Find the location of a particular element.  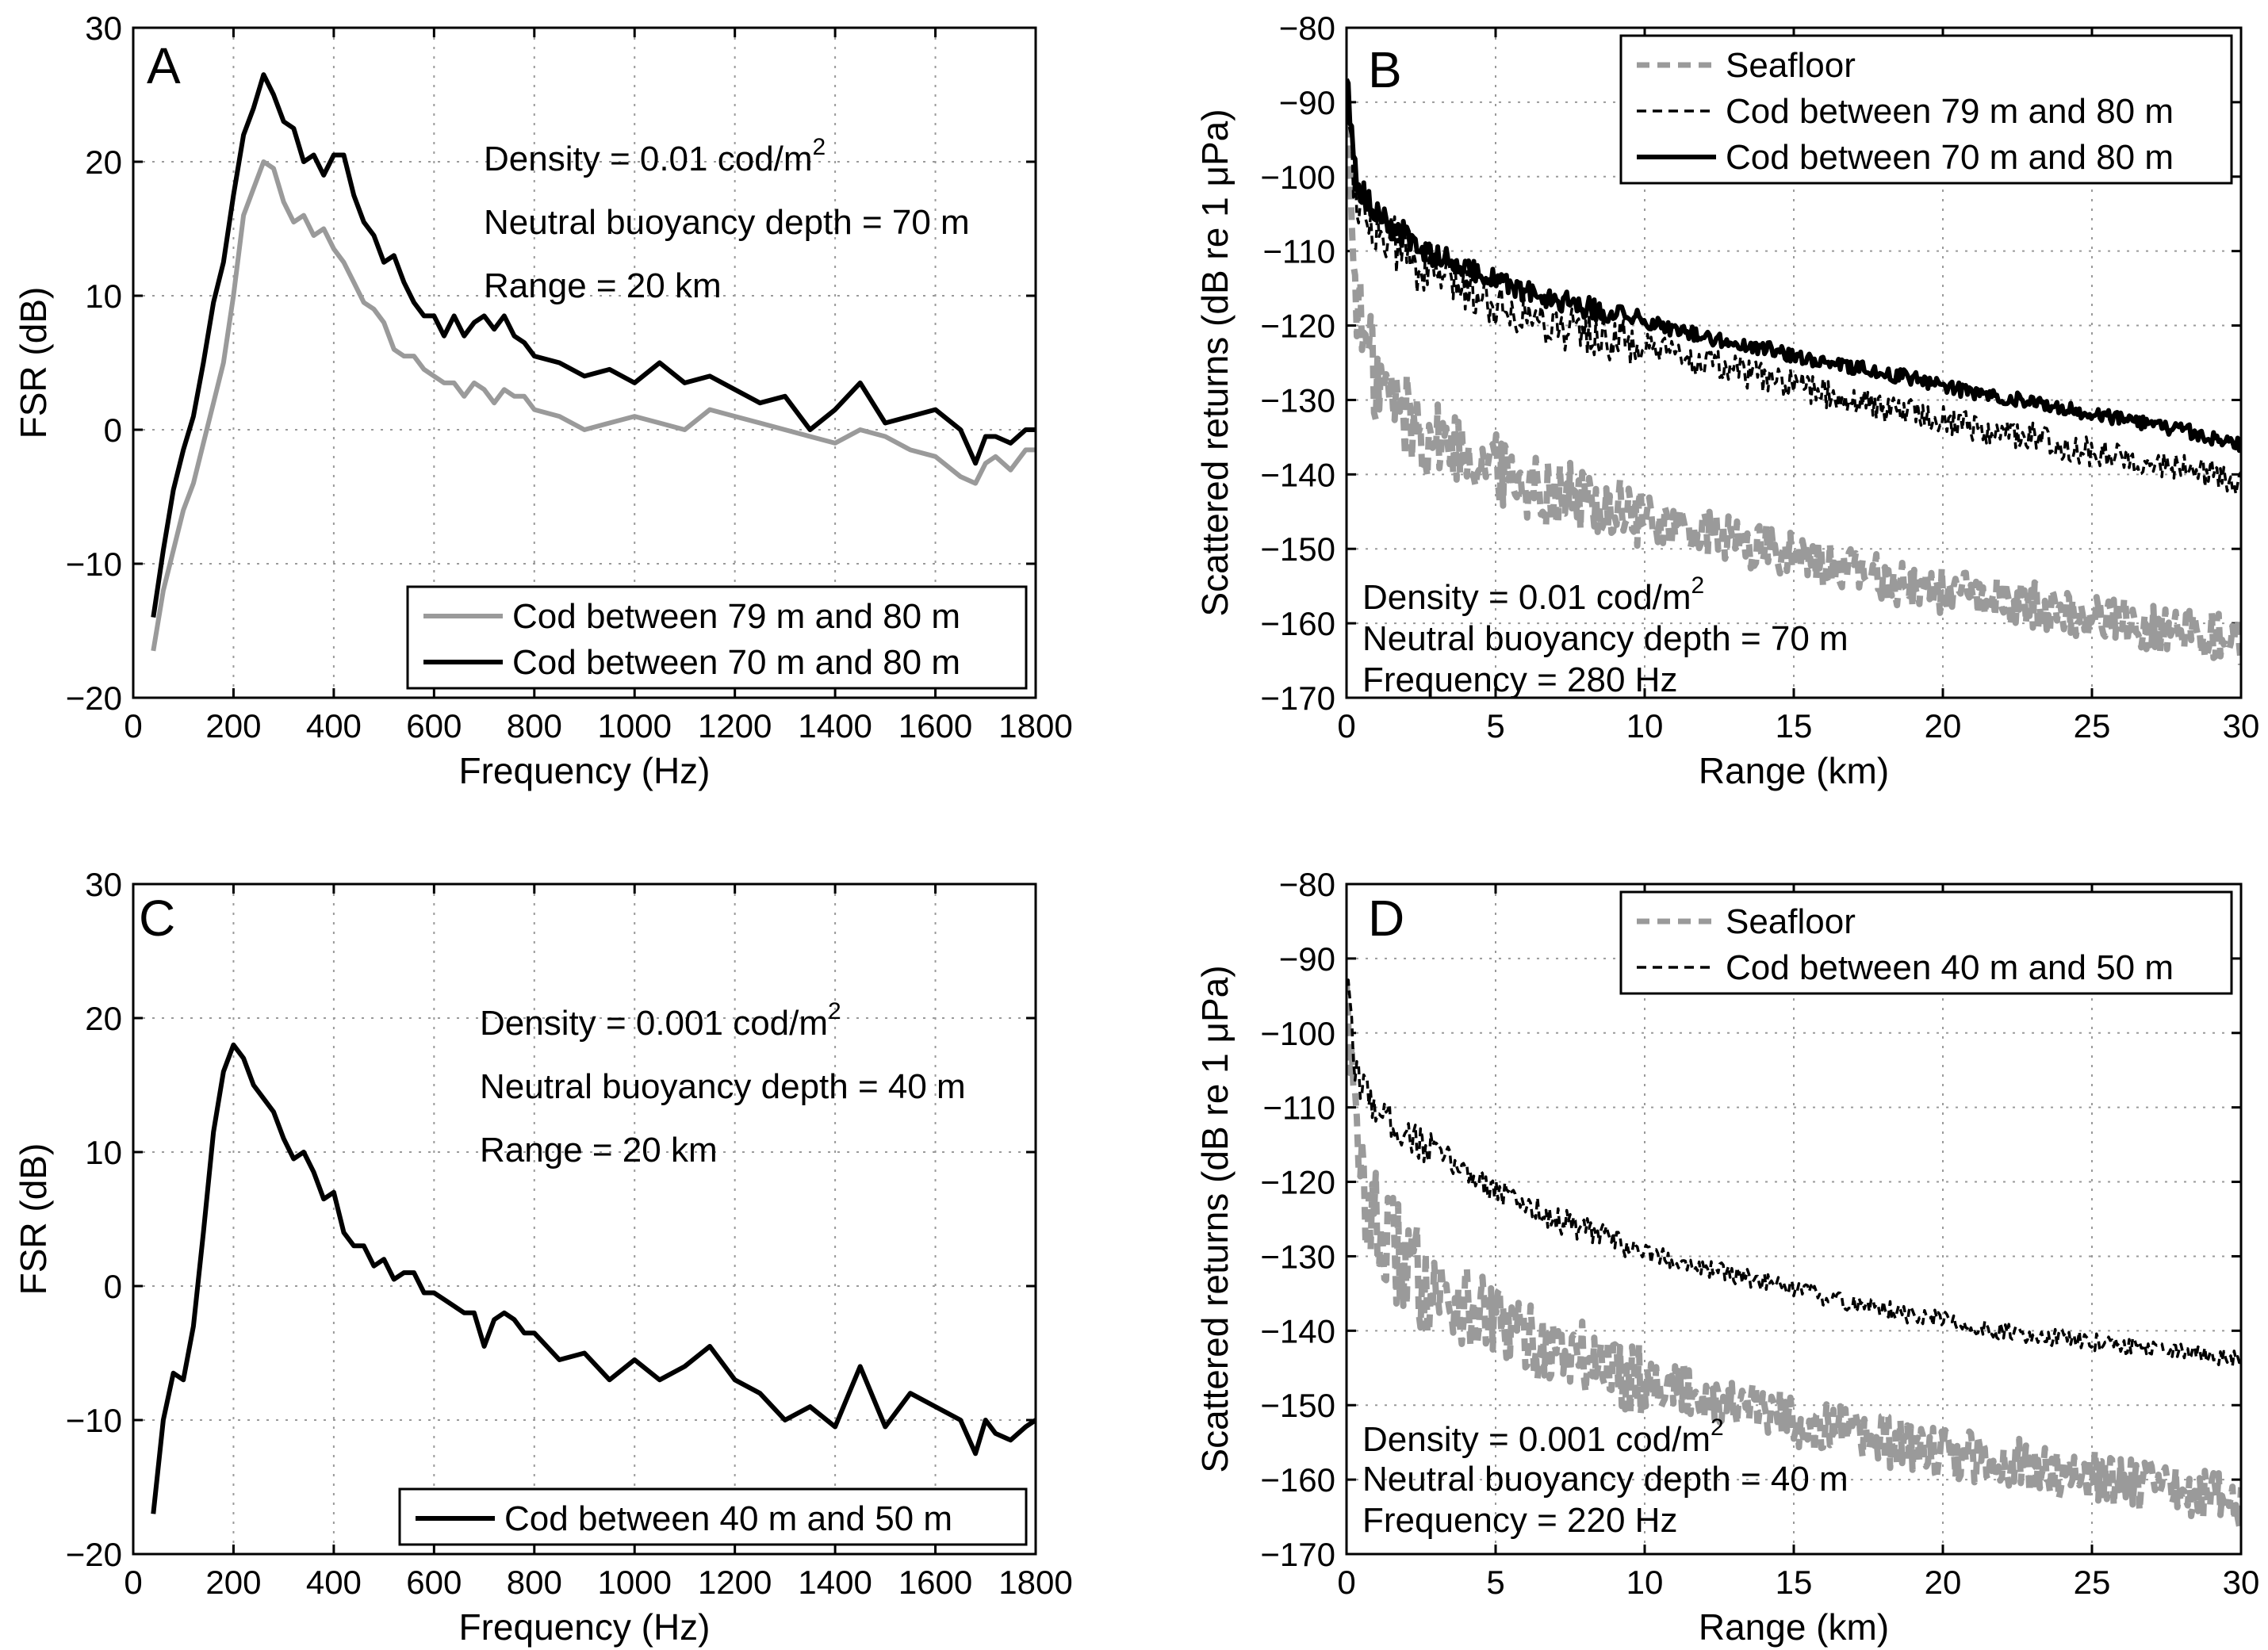

annotation: Frequency = 280 Hz is located at coordinates (1519, 679).